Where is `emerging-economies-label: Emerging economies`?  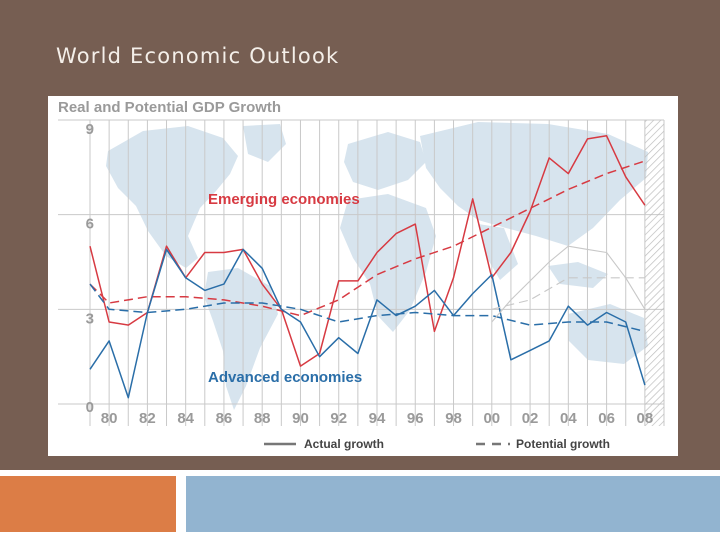
emerging-economies-label: Emerging economies is located at coordinates (284, 199).